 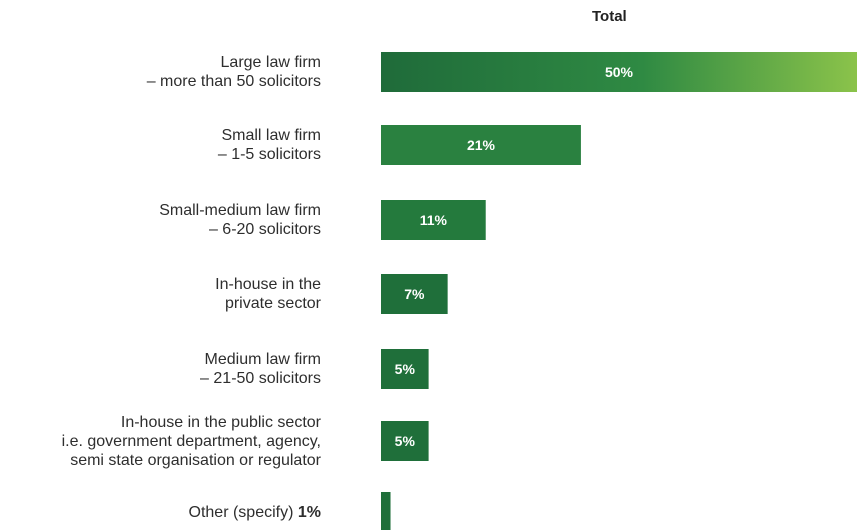 What do you see at coordinates (269, 154) in the screenshot?
I see `category-label-line: – 1-5 solicitors` at bounding box center [269, 154].